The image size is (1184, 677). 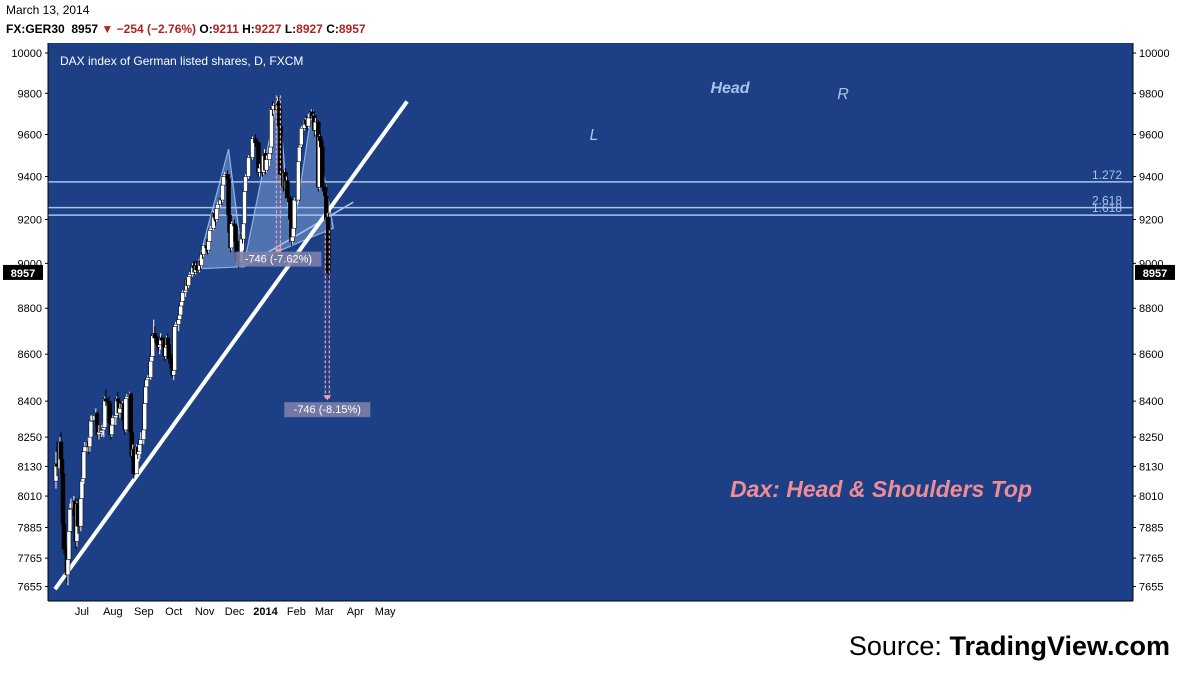 I want to click on y-tick-label-right: 9600, so click(x=1151, y=135).